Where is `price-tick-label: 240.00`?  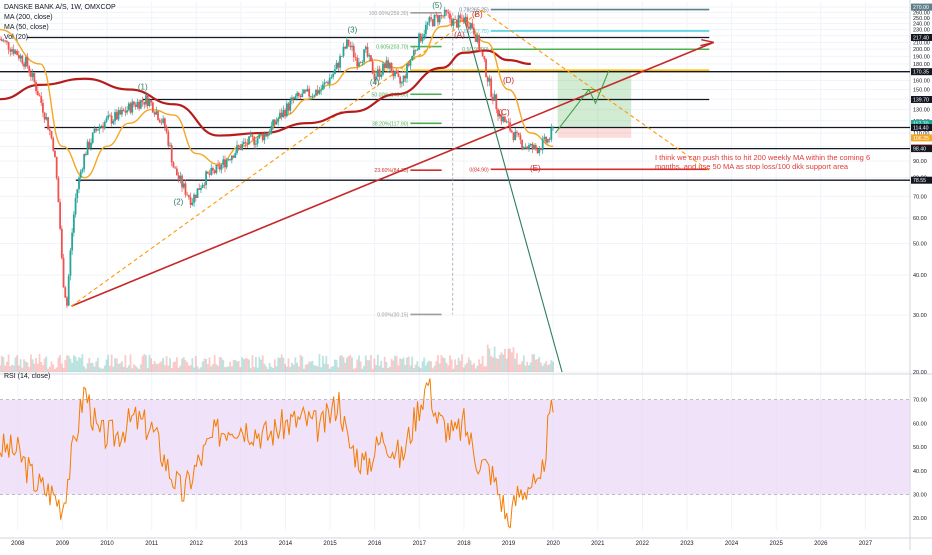 price-tick-label: 240.00 is located at coordinates (921, 25).